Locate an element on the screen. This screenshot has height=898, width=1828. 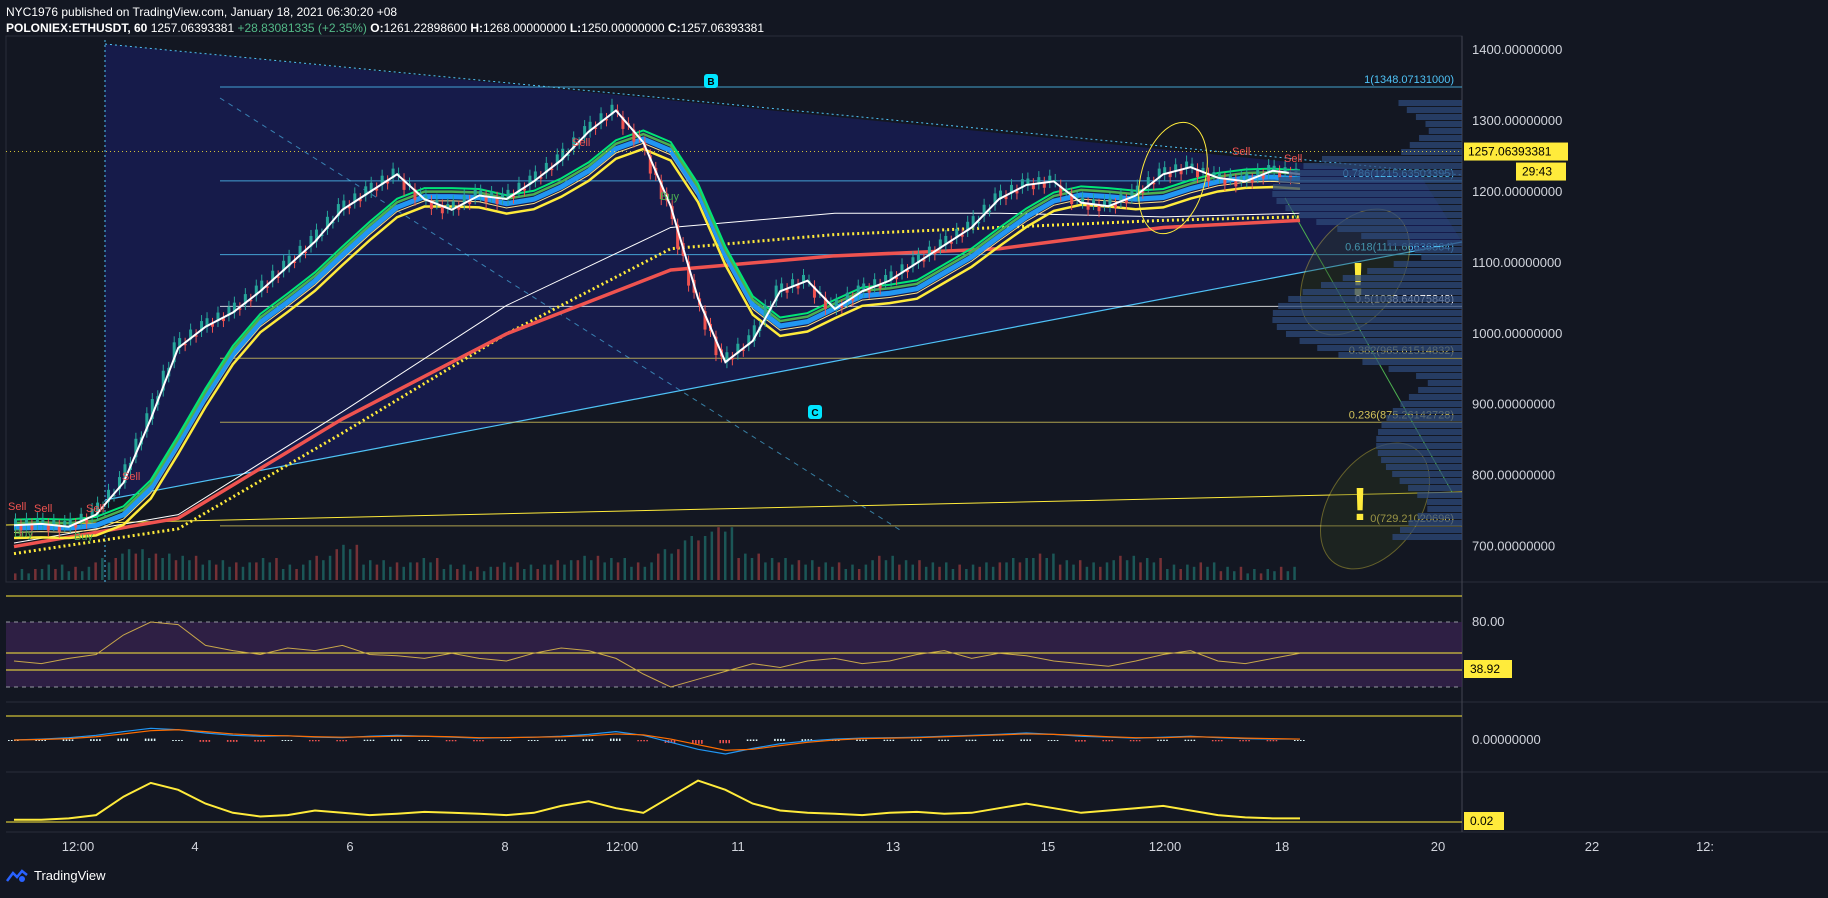
price-axis-tick: 700.00000000 is located at coordinates (1513, 546).